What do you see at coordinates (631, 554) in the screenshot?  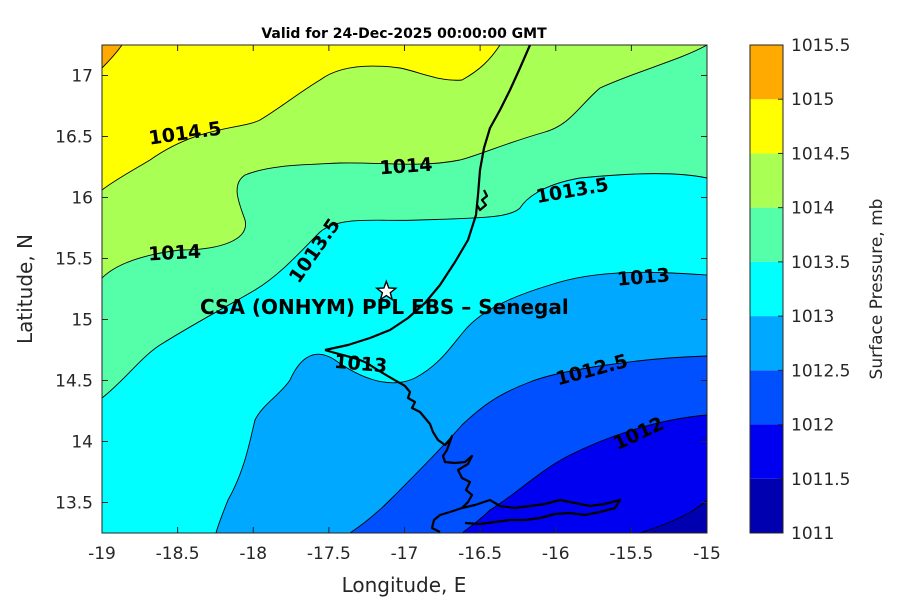 I see `x-tick-label: -15.5` at bounding box center [631, 554].